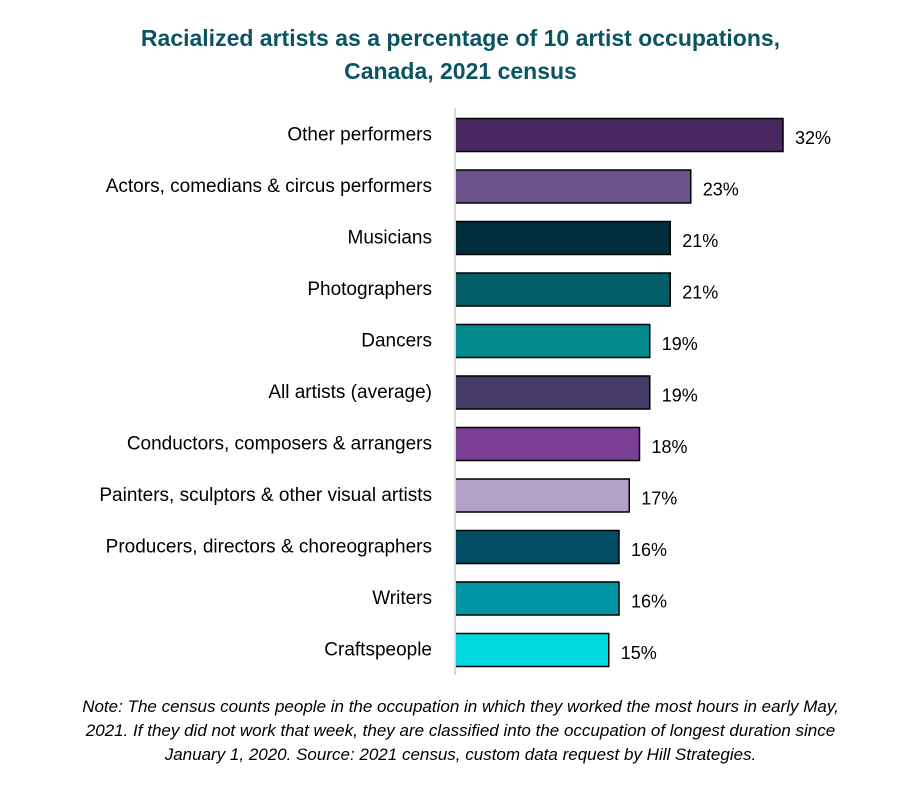 The height and width of the screenshot is (789, 921). What do you see at coordinates (269, 547) in the screenshot?
I see `category-label-8: Producers, directors & choreographers` at bounding box center [269, 547].